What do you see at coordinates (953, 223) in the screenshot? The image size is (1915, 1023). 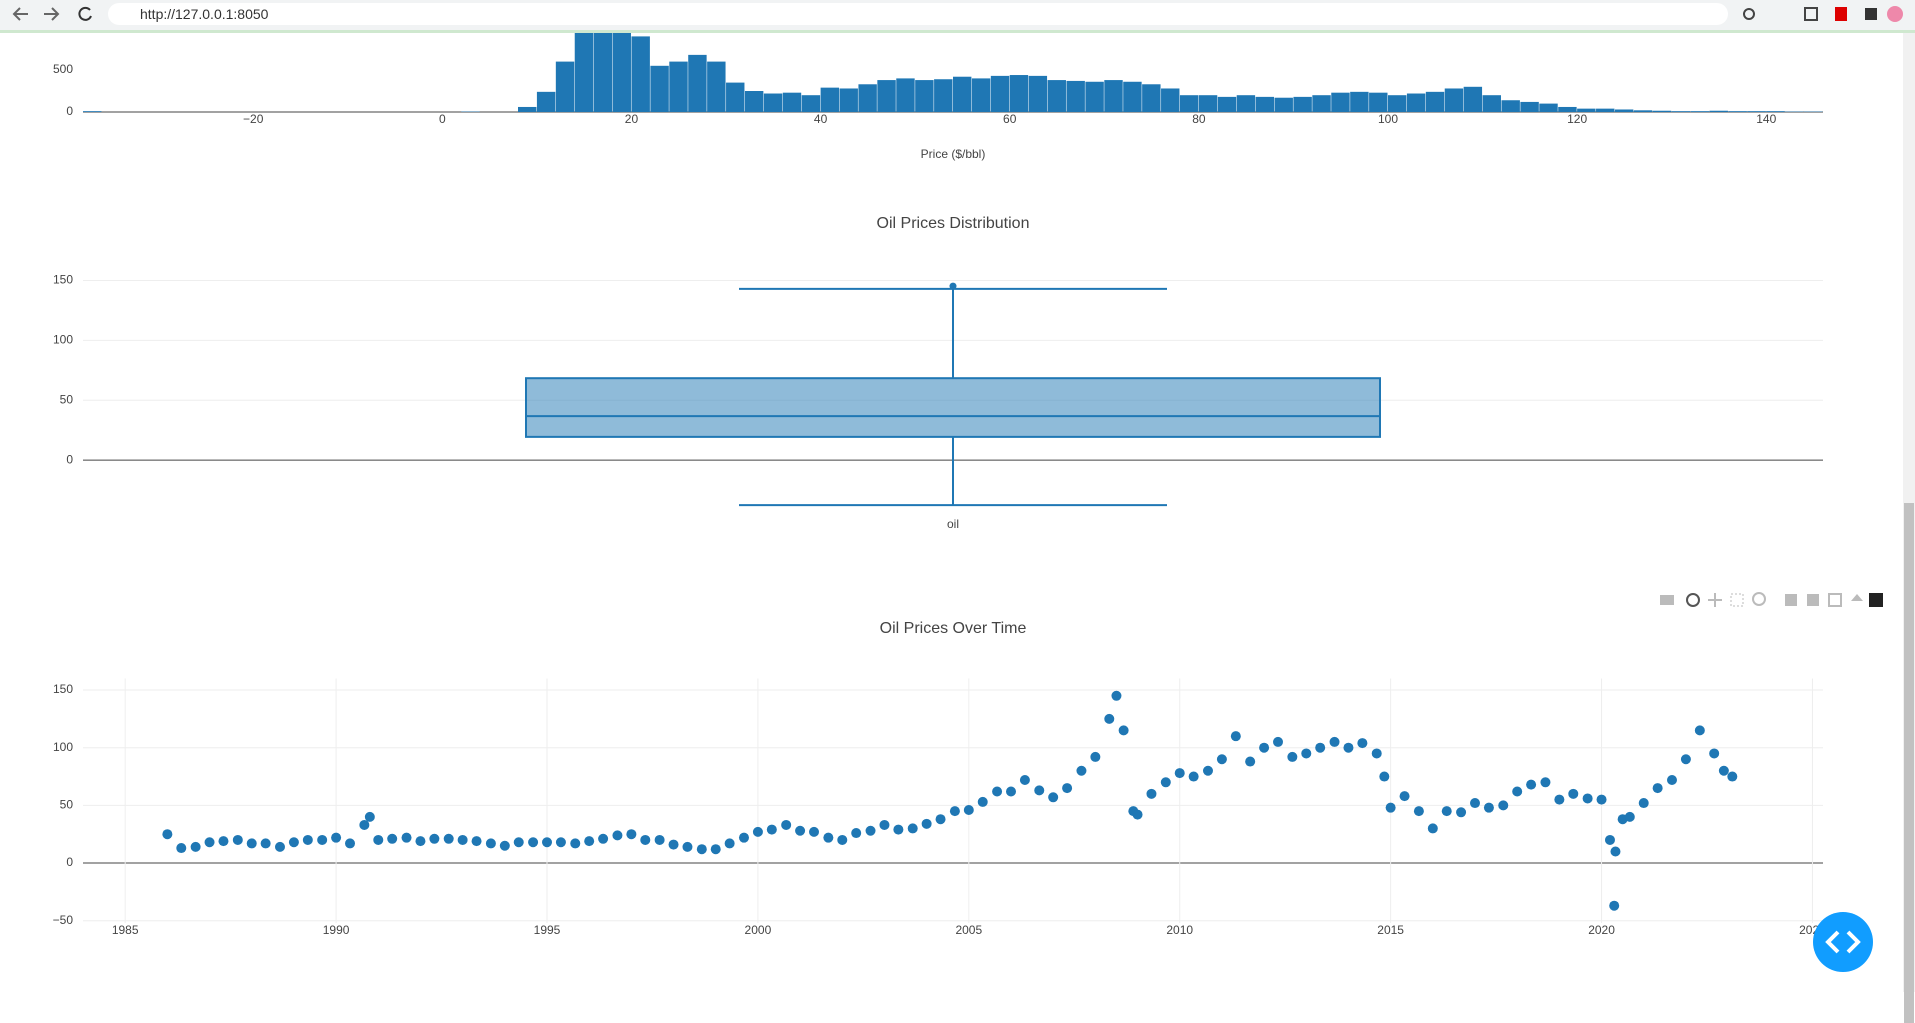 I see `chart-title: Oil Prices Distribution` at bounding box center [953, 223].